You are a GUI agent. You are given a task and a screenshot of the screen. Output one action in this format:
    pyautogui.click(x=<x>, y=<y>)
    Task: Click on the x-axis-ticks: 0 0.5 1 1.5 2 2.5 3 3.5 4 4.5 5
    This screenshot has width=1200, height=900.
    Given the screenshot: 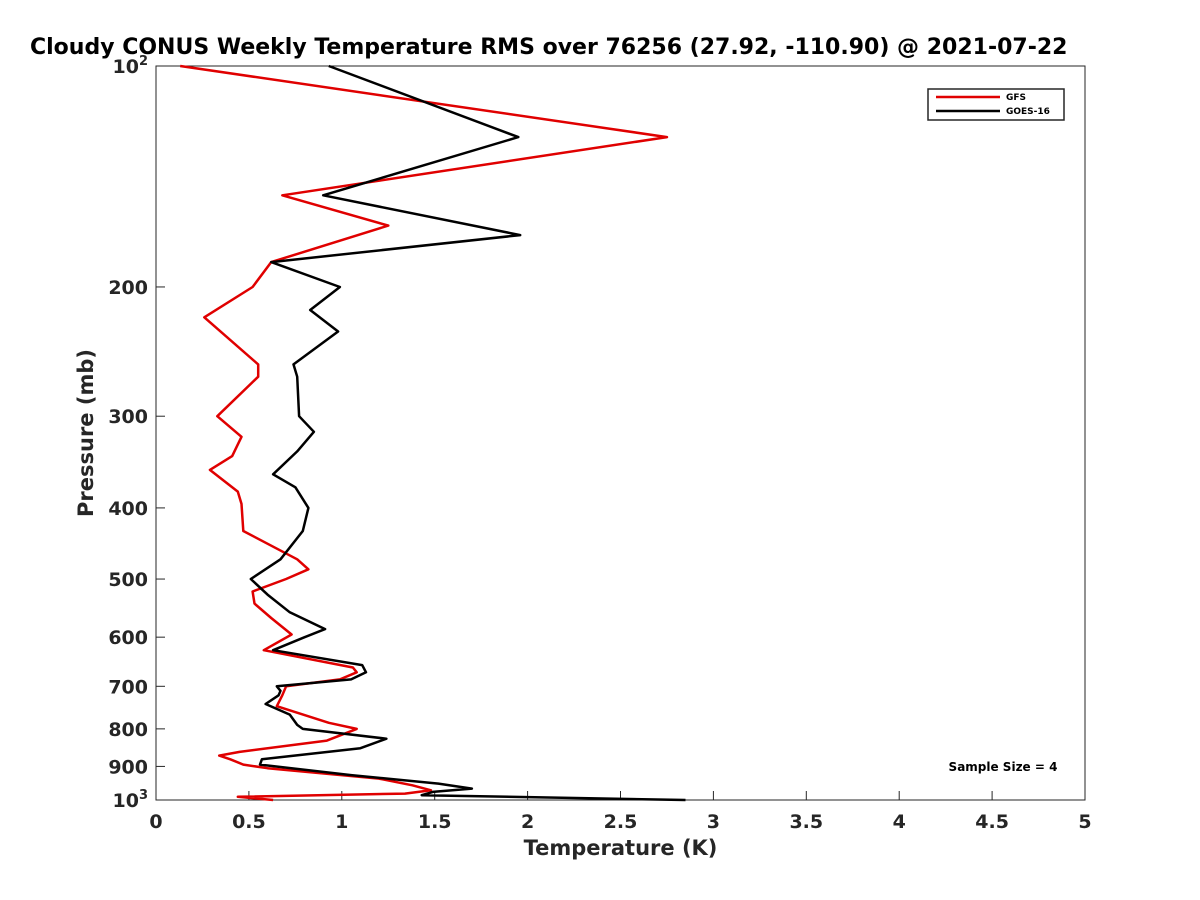 What is the action you would take?
    pyautogui.click(x=620, y=812)
    